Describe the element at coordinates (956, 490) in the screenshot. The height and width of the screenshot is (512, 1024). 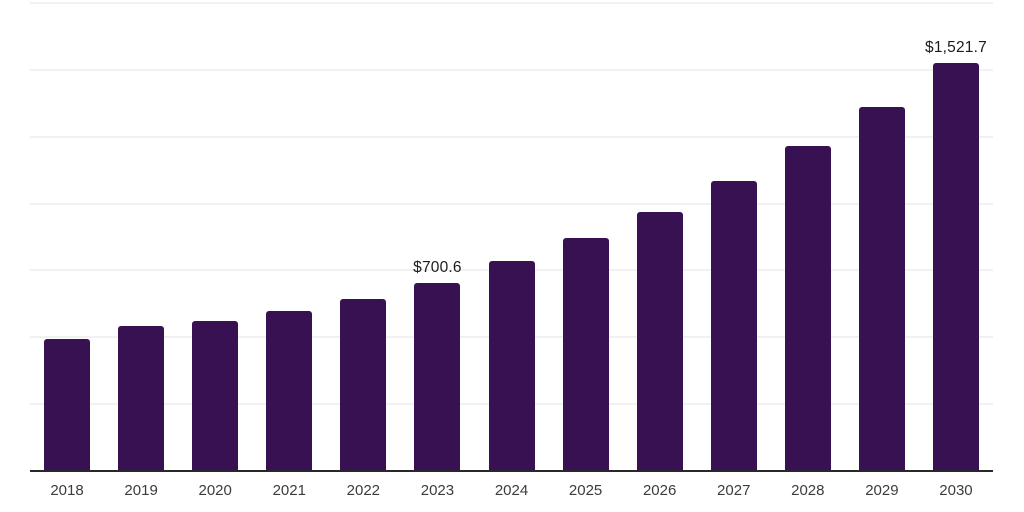
I see `x-tick-label-2030: 2030` at that location.